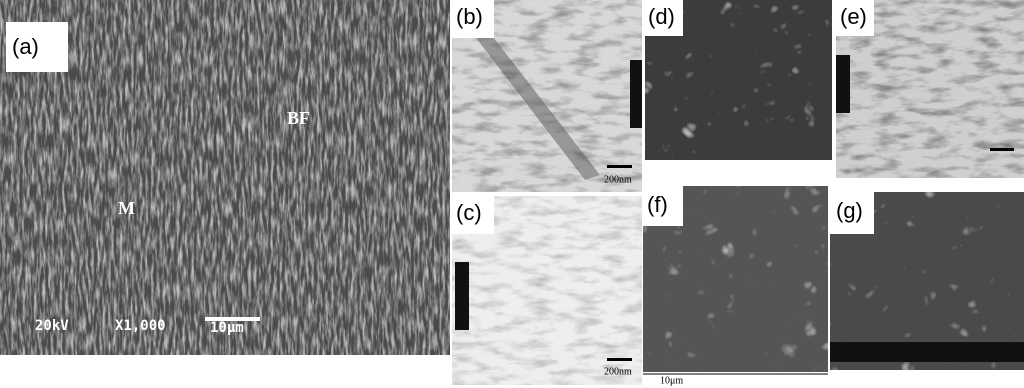  What do you see at coordinates (547, 290) in the screenshot?
I see `panel-c: (c) 200nm` at bounding box center [547, 290].